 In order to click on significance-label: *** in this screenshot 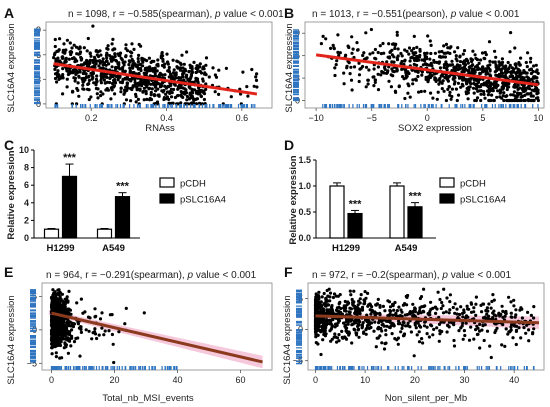, I will do `click(356, 204)`.